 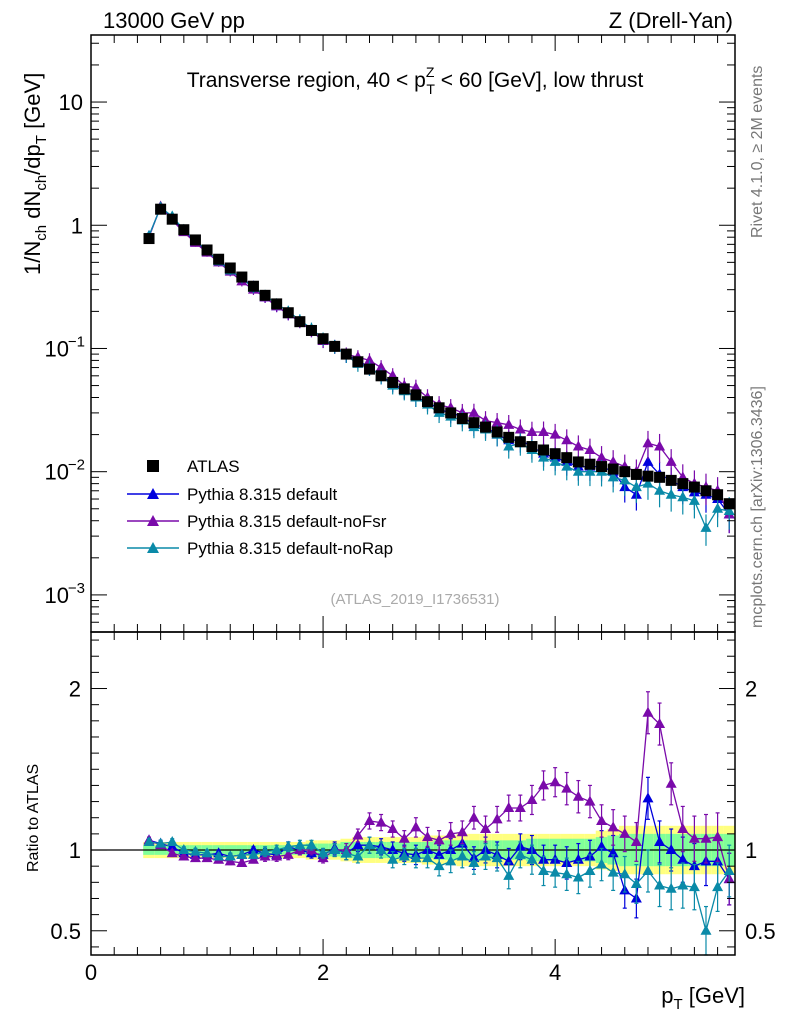 What do you see at coordinates (153, 547) in the screenshot?
I see `legend-marker-norap` at bounding box center [153, 547].